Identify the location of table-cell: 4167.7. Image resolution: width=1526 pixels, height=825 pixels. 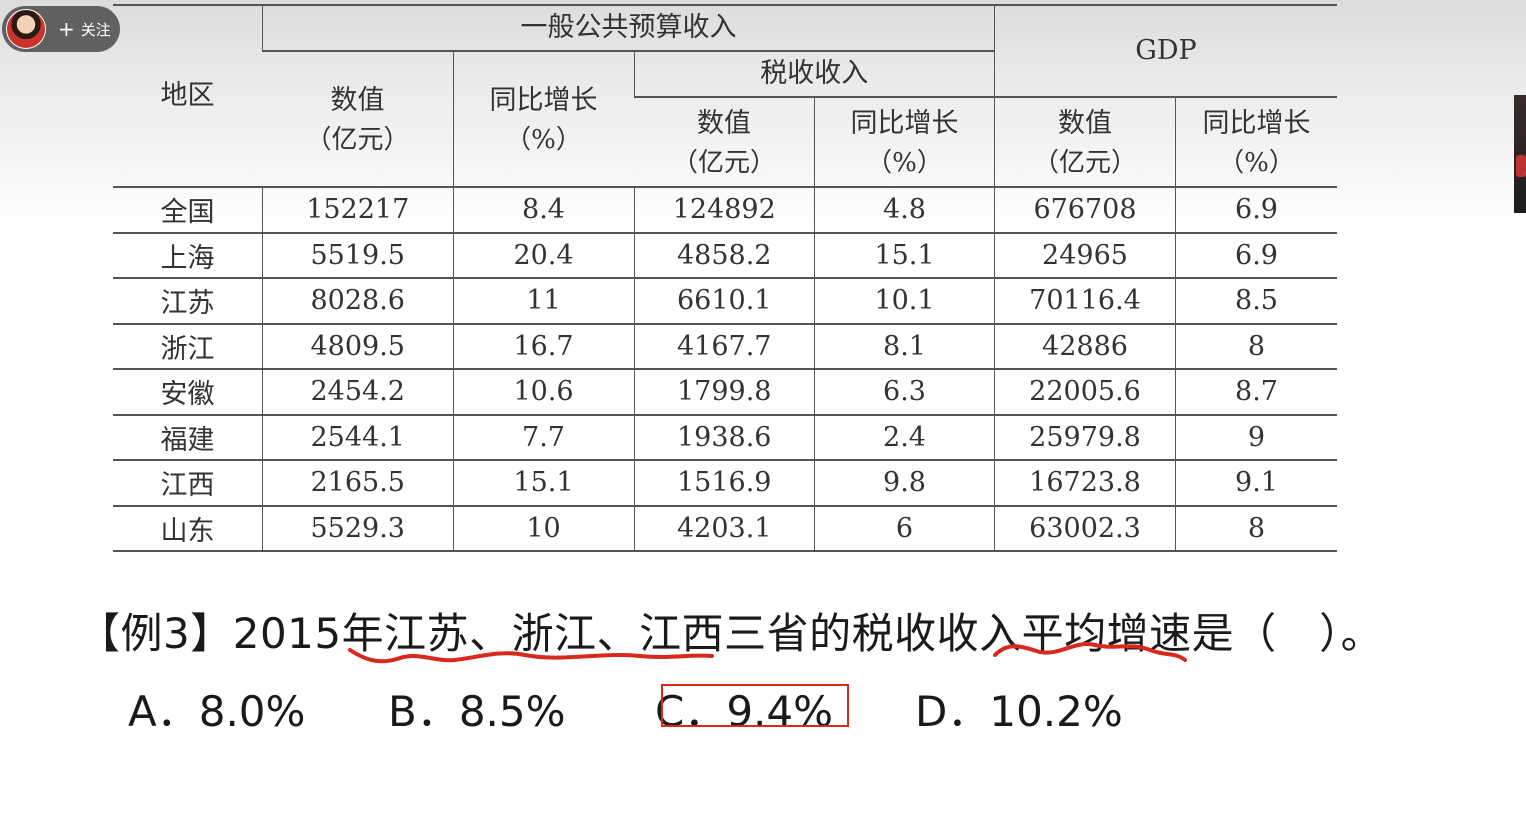
(724, 346).